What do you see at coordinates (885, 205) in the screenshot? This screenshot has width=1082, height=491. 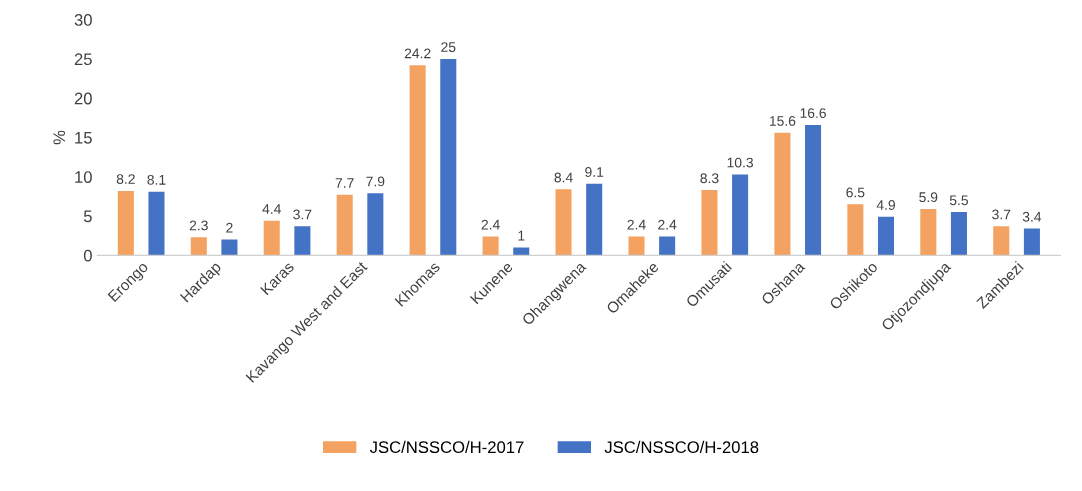 I see `data-label: 4.9` at bounding box center [885, 205].